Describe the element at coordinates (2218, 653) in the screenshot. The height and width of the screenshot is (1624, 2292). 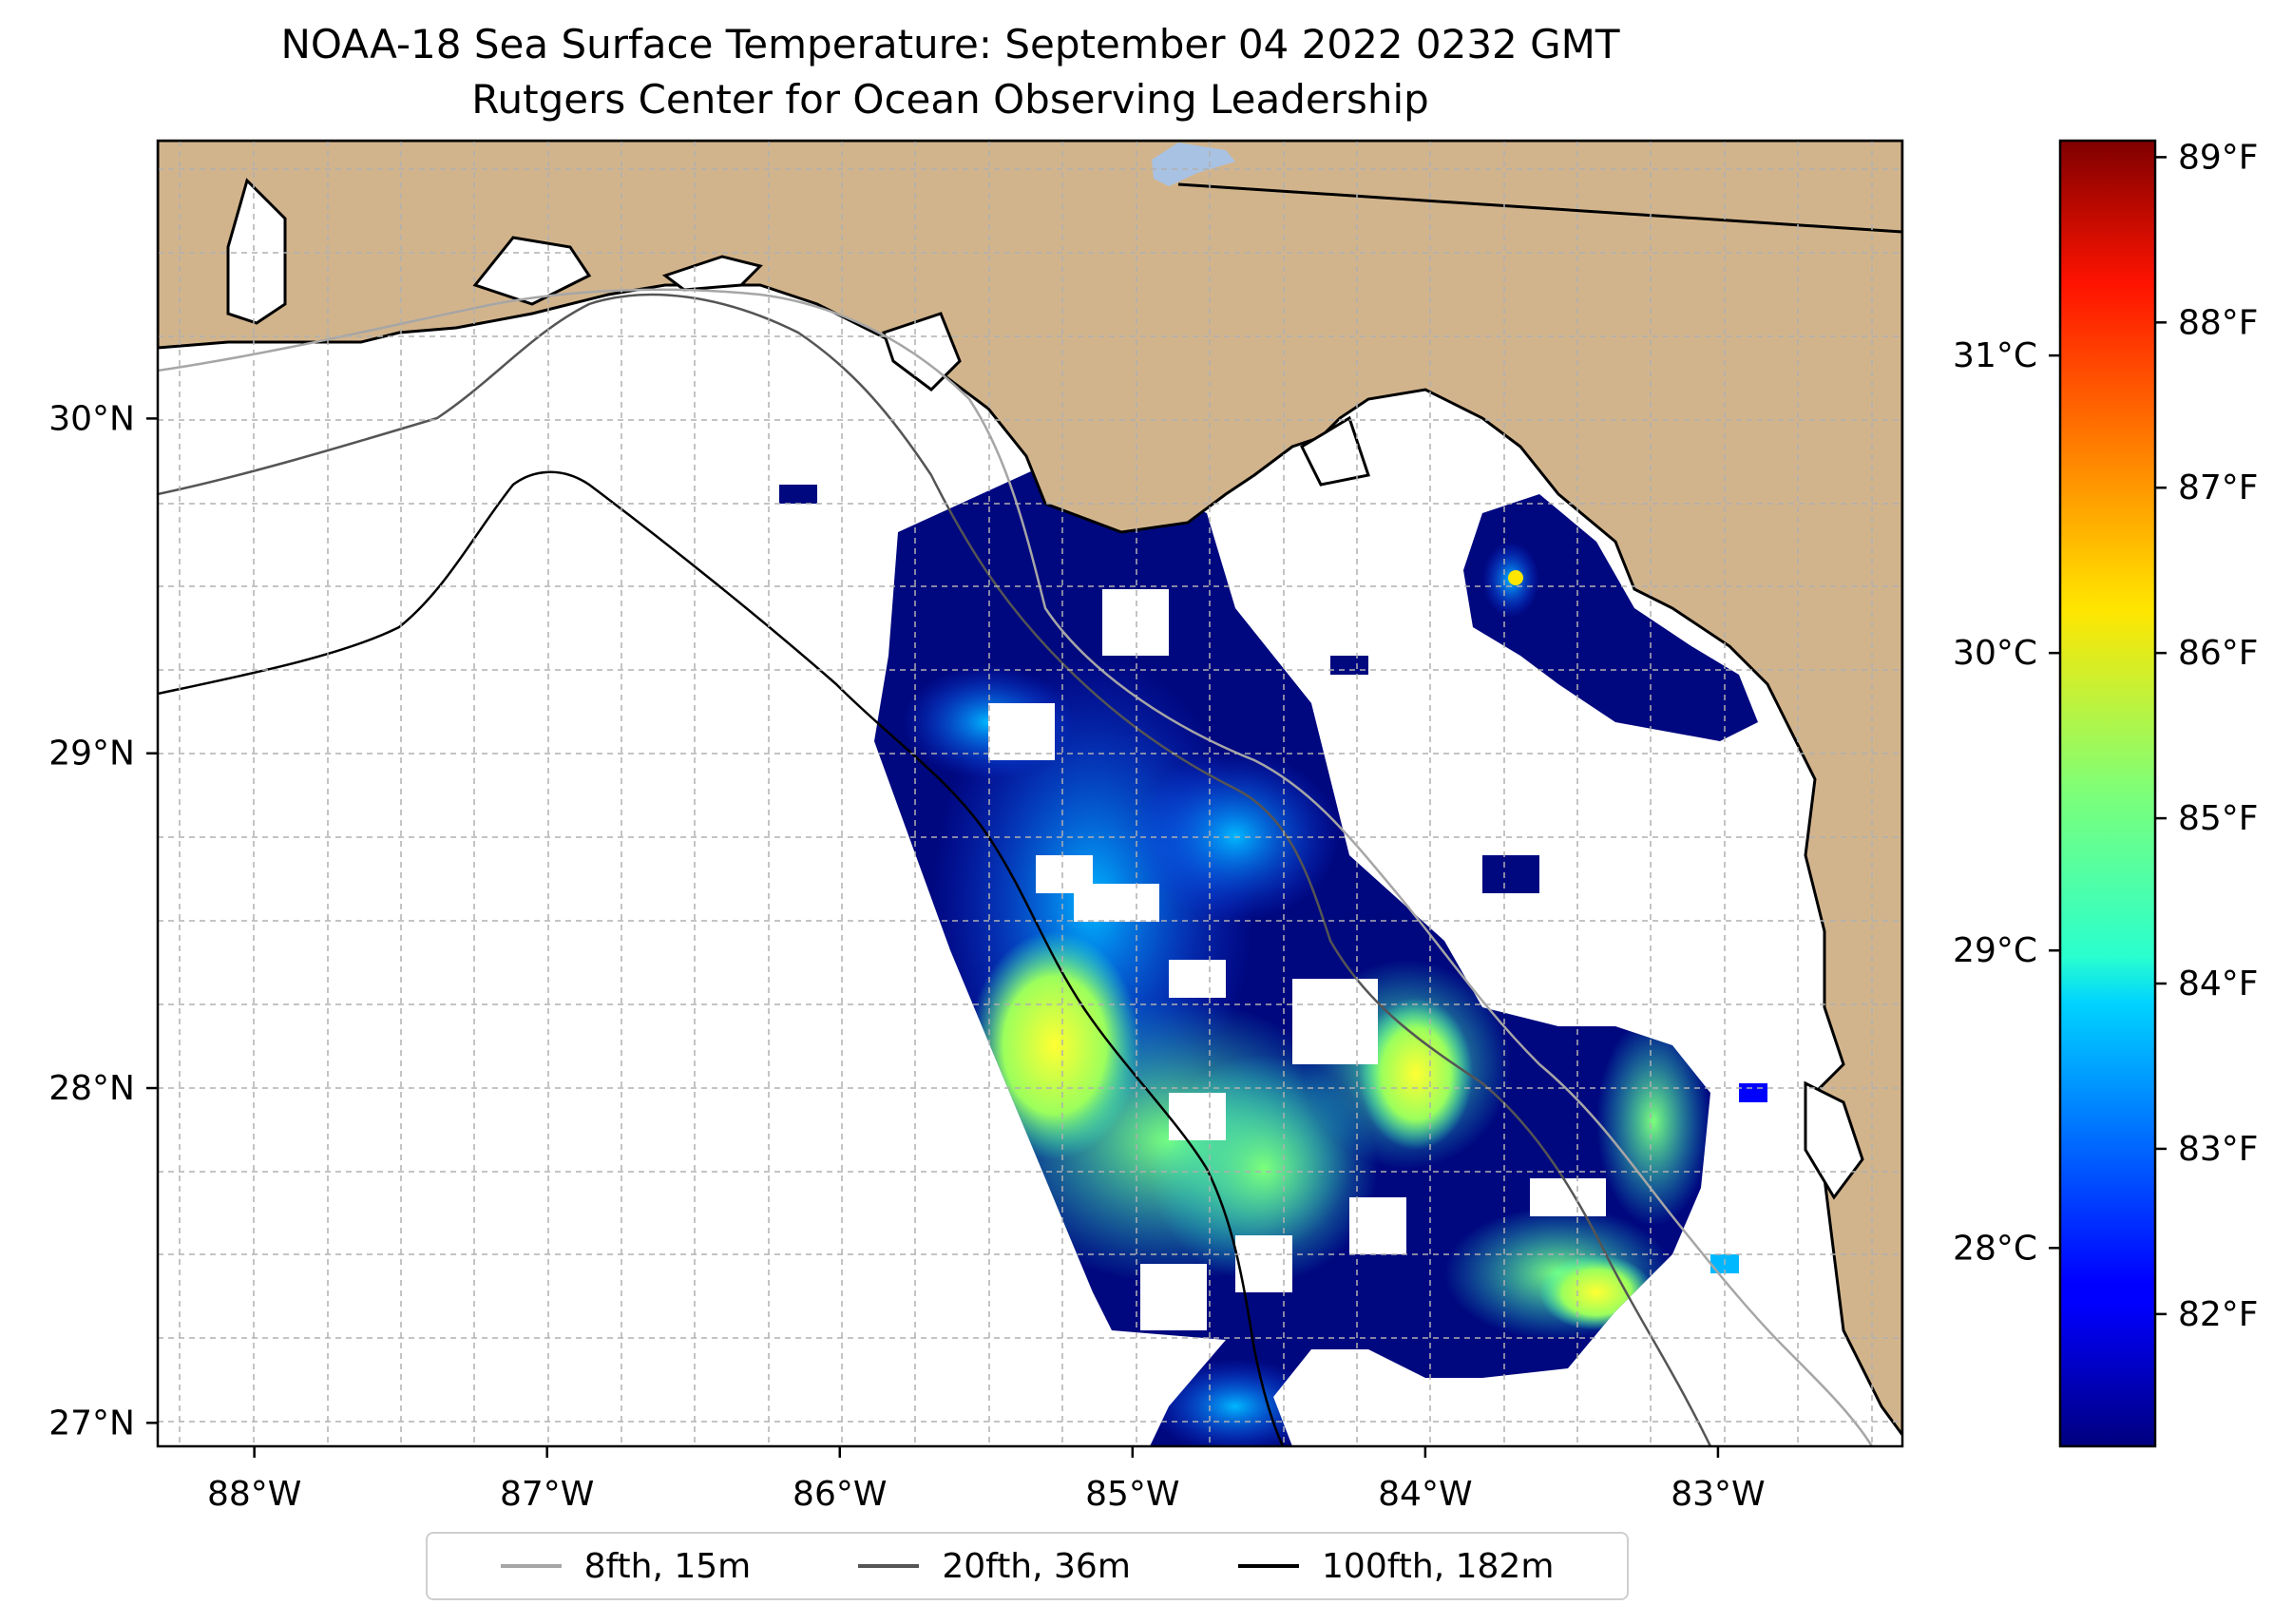
I see `fahrenheit-tick-label: 86°F` at that location.